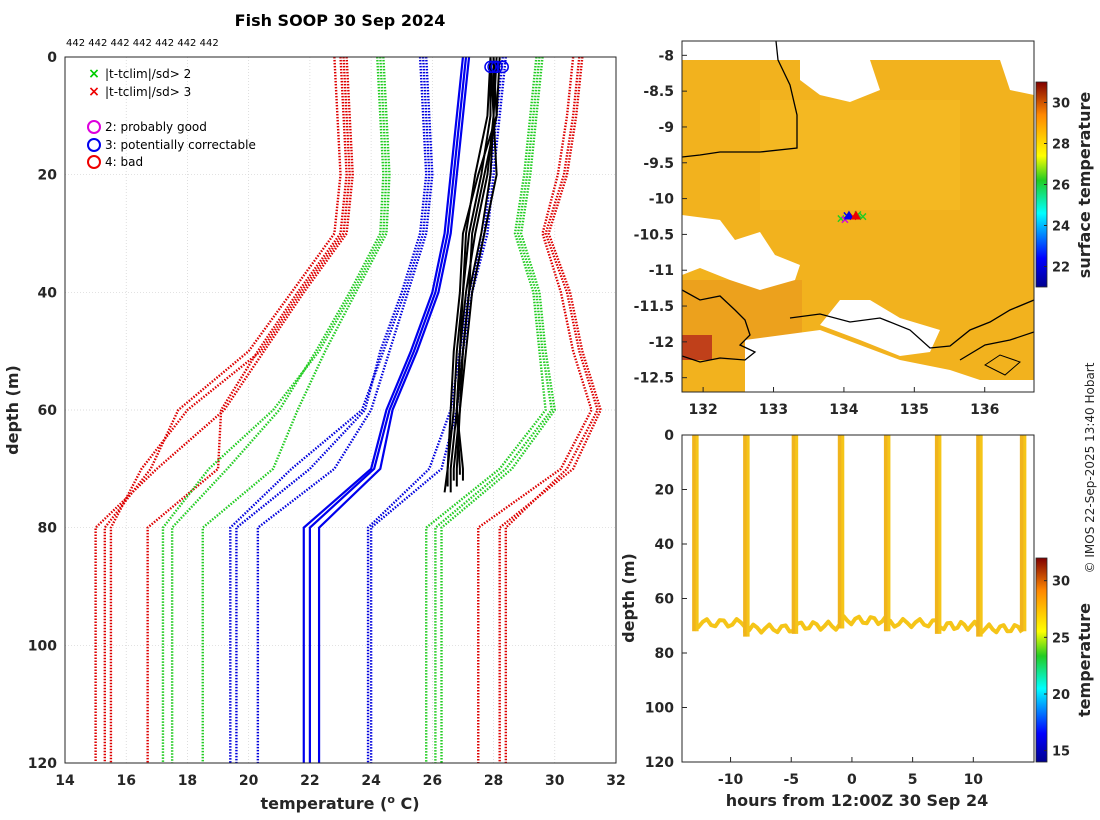  I want to click on map-colorbar-label: surface temperature, so click(1084, 185).